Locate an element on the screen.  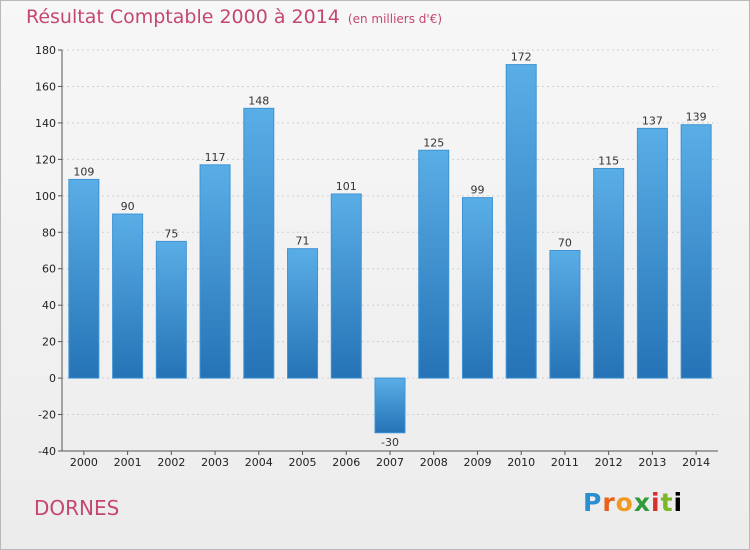
value-label: 148 is located at coordinates (258, 100).